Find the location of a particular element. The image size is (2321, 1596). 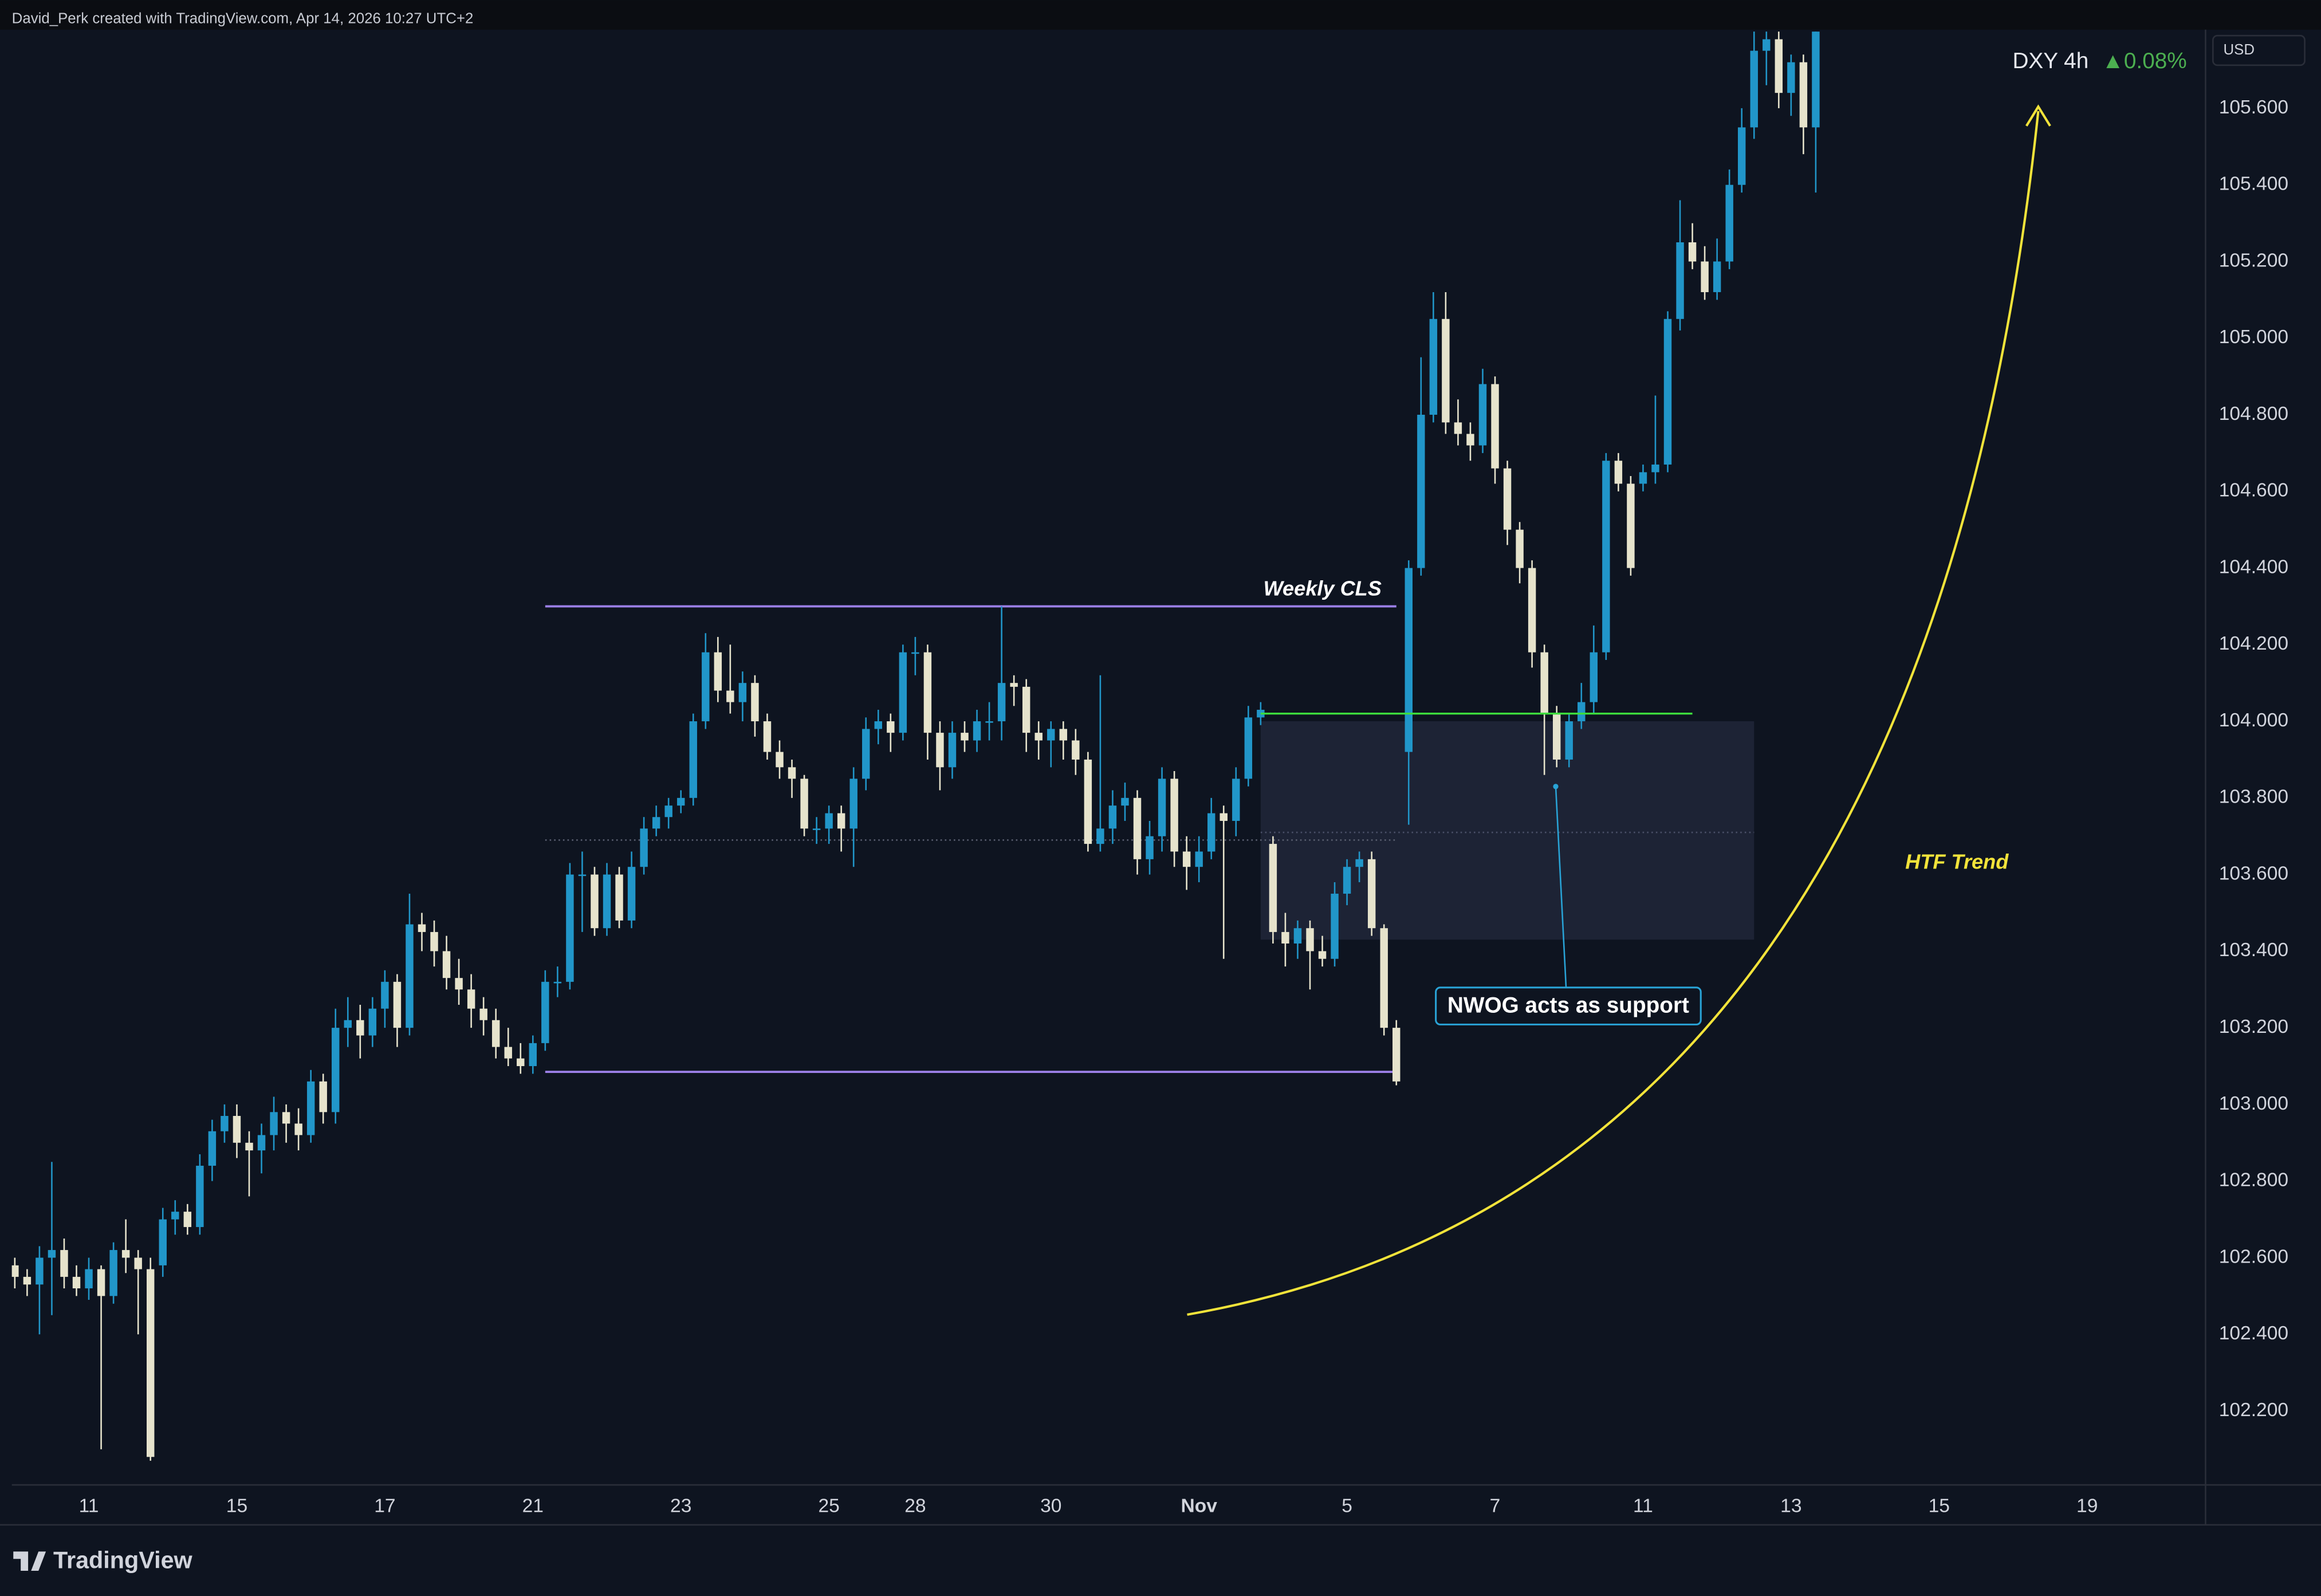

x-tick-label: 5 is located at coordinates (1347, 1507).